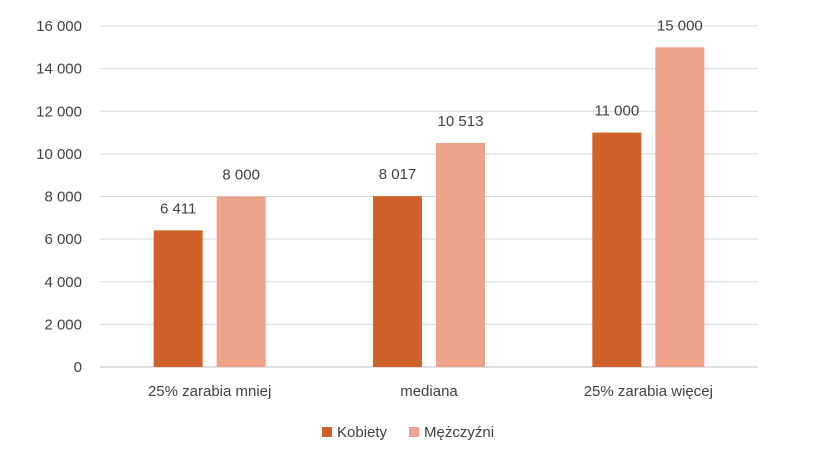 Image resolution: width=816 pixels, height=456 pixels. Describe the element at coordinates (178, 208) in the screenshot. I see `data-label: 6 411` at that location.